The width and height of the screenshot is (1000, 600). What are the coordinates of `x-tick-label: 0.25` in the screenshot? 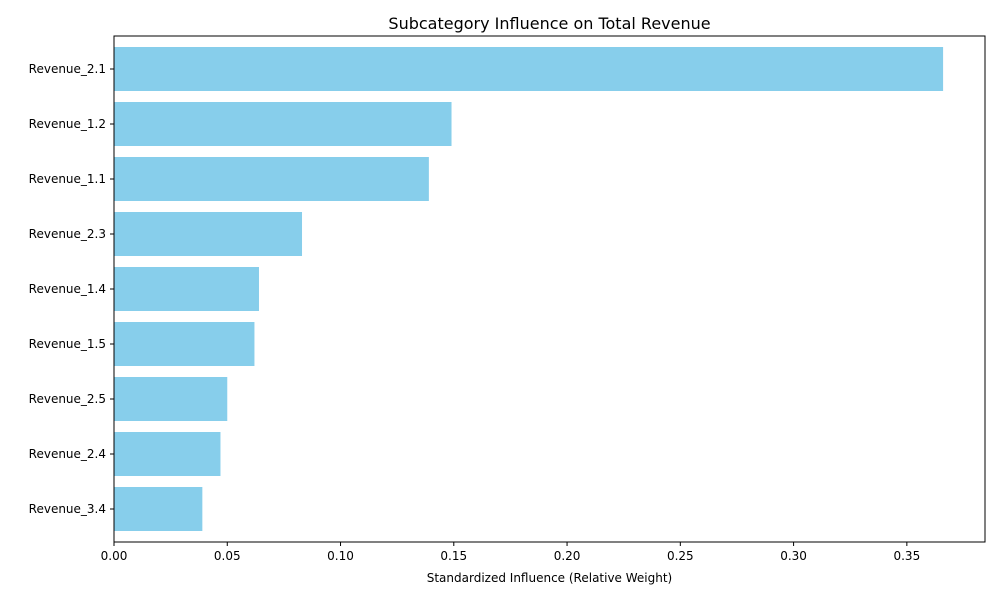 It's located at (680, 556).